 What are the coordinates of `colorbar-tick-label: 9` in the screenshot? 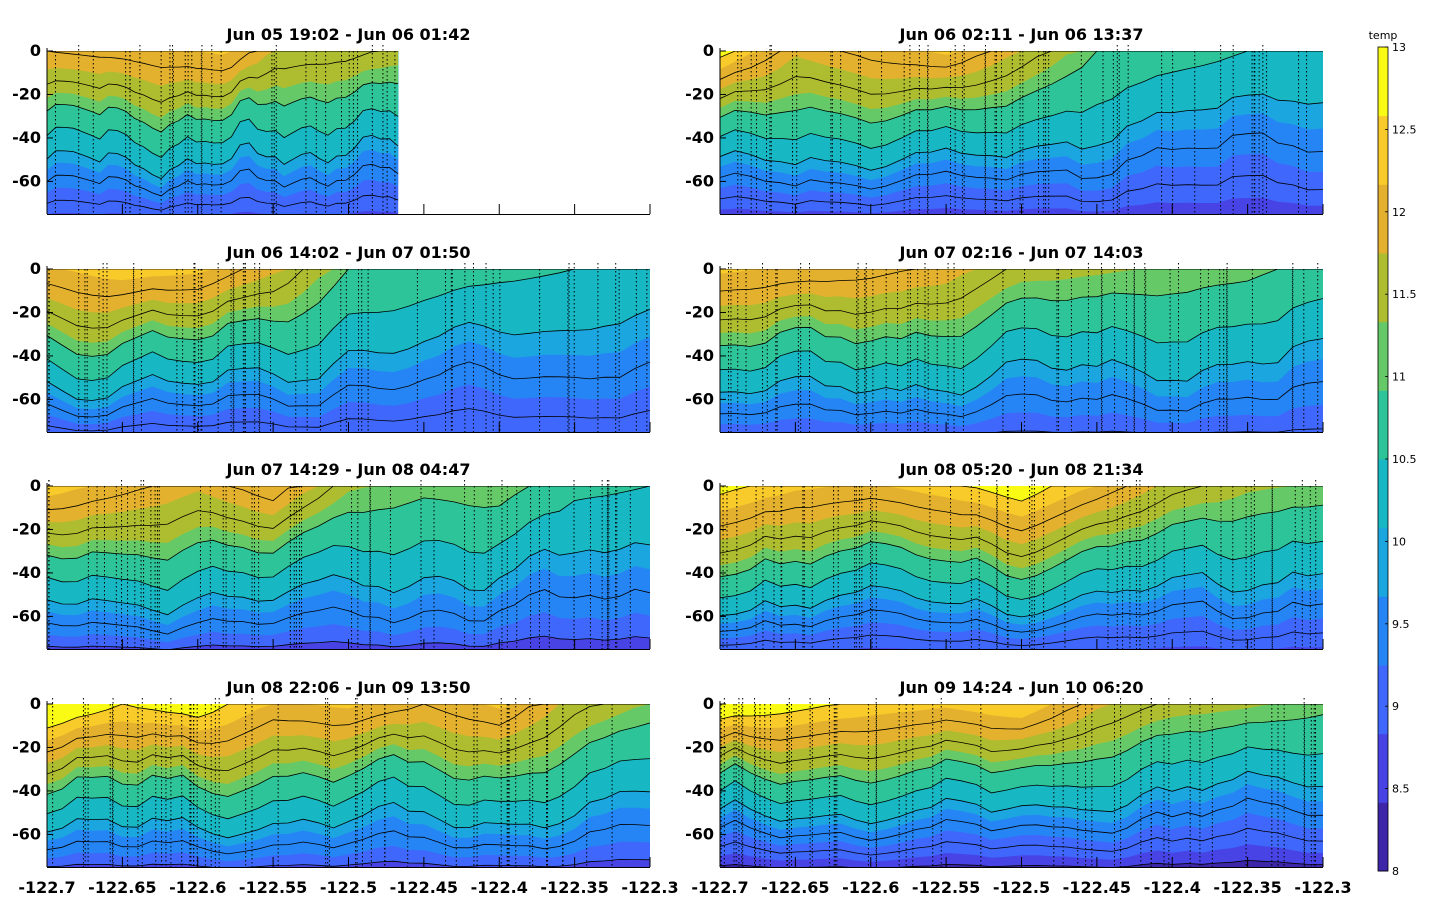 It's located at (1395, 706).